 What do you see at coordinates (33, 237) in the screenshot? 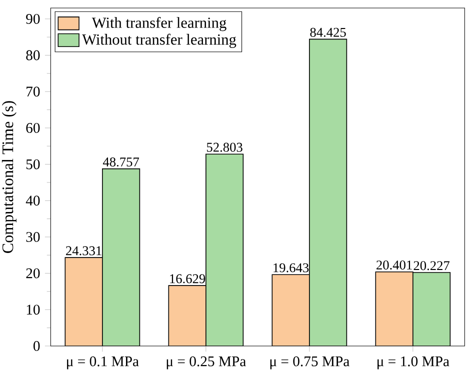
I see `y-tick-label: 30` at bounding box center [33, 237].